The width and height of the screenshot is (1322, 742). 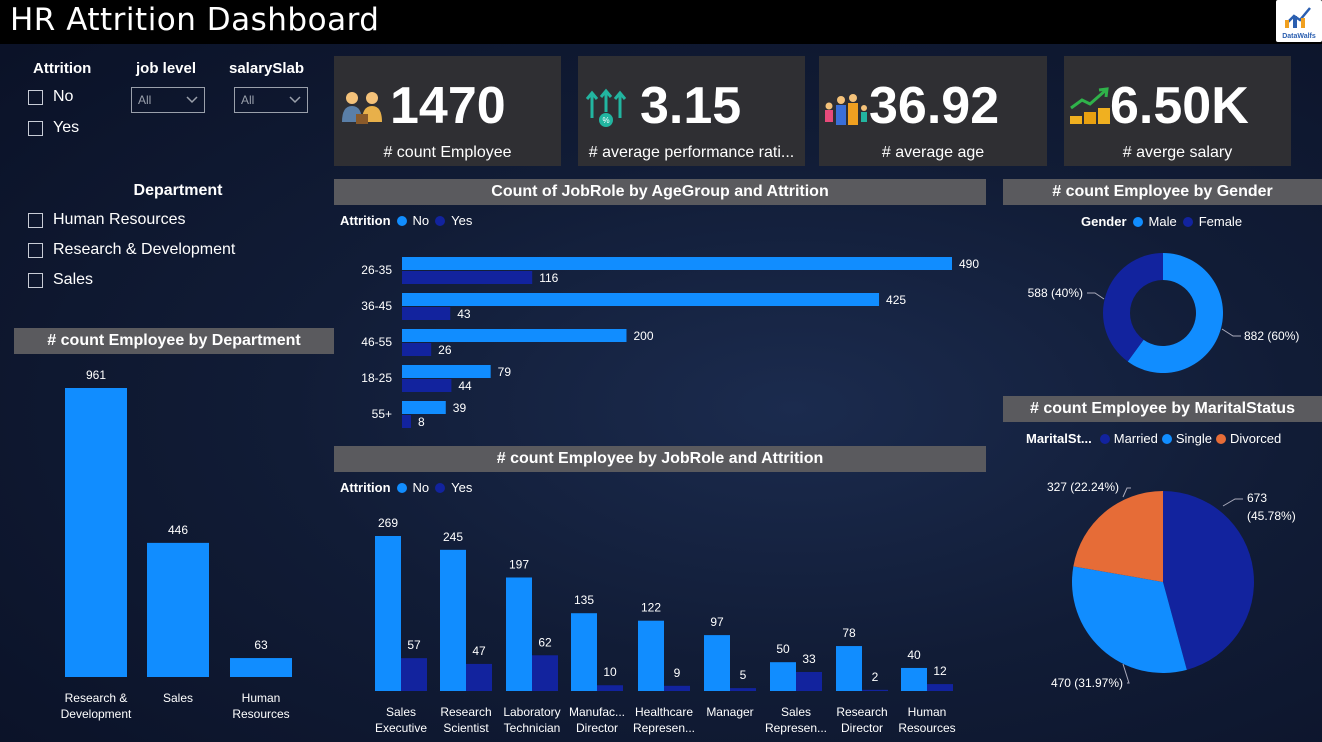 What do you see at coordinates (421, 487) in the screenshot?
I see `legend-label: No` at bounding box center [421, 487].